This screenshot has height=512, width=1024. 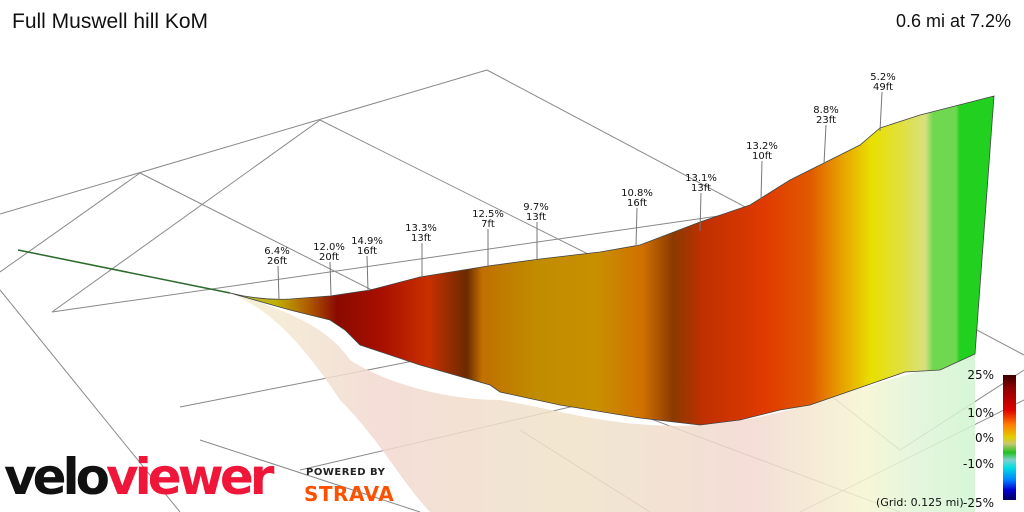 I want to click on annotation-gain: 26ft, so click(x=277, y=261).